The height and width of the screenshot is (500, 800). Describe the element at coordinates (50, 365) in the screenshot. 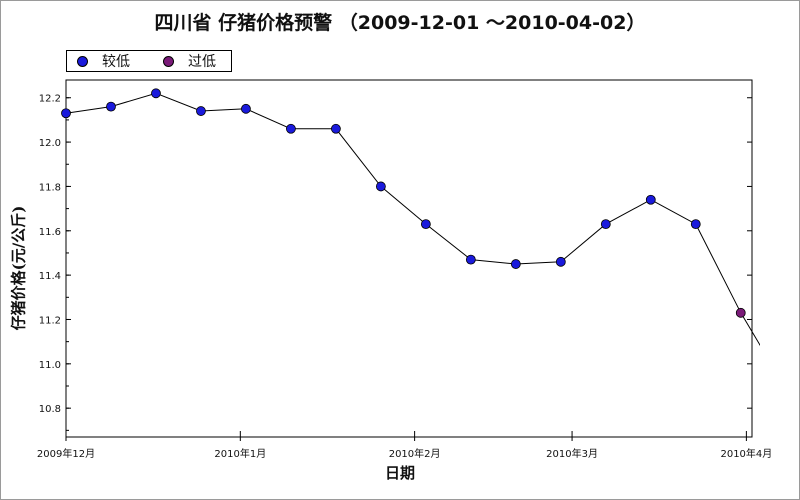

I see `y-tick-label: 11.0` at that location.